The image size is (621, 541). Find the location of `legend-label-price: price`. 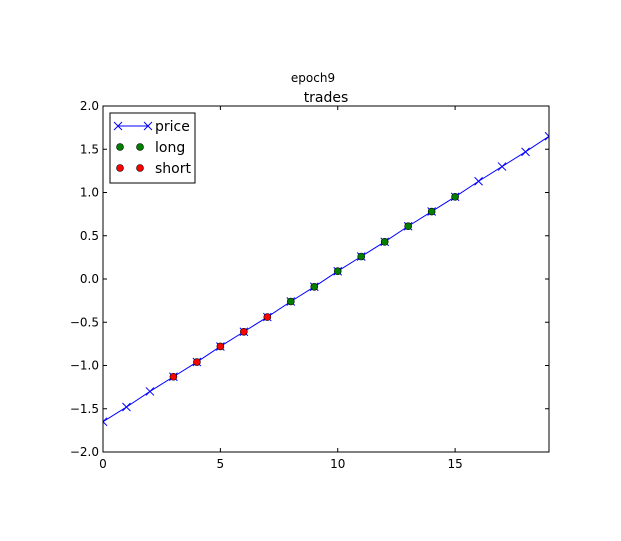

legend-label-price: price is located at coordinates (172, 127).